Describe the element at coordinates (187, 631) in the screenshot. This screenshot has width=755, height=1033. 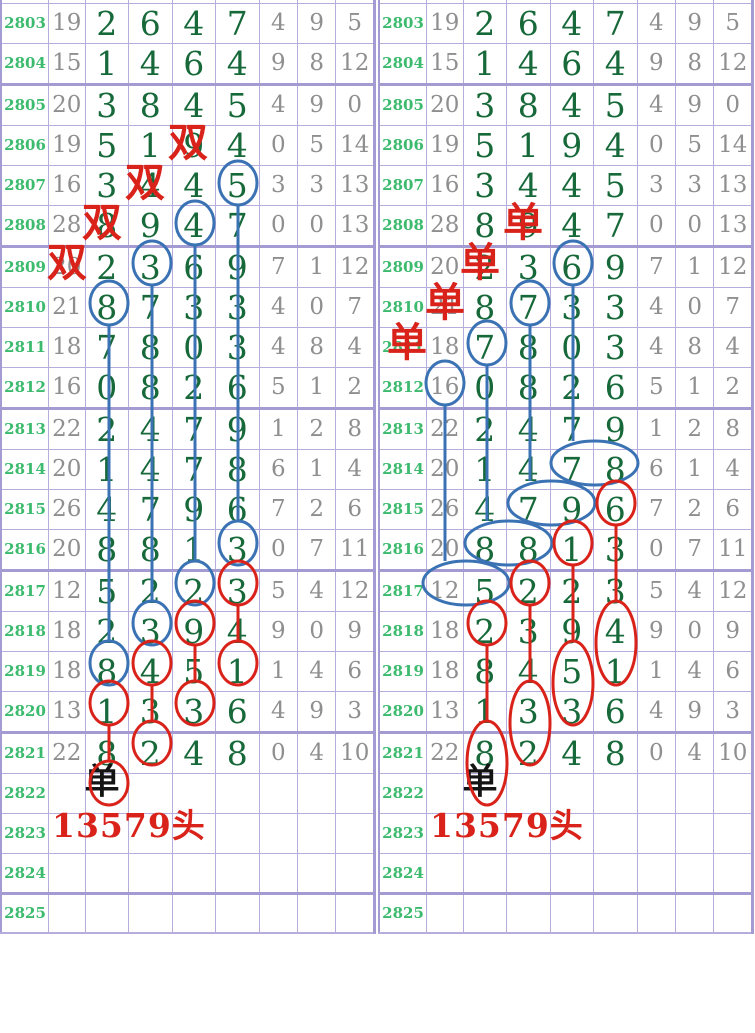
I see `table-row: 2818 18 2 3 9 4 9 0 9` at that location.